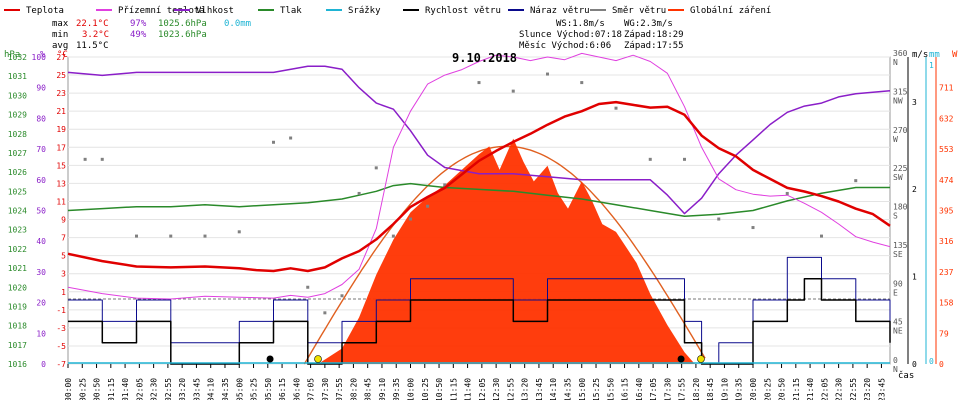 The width and height of the screenshot is (966, 400). I want to click on x-tick-label: 04:10, so click(211, 389).